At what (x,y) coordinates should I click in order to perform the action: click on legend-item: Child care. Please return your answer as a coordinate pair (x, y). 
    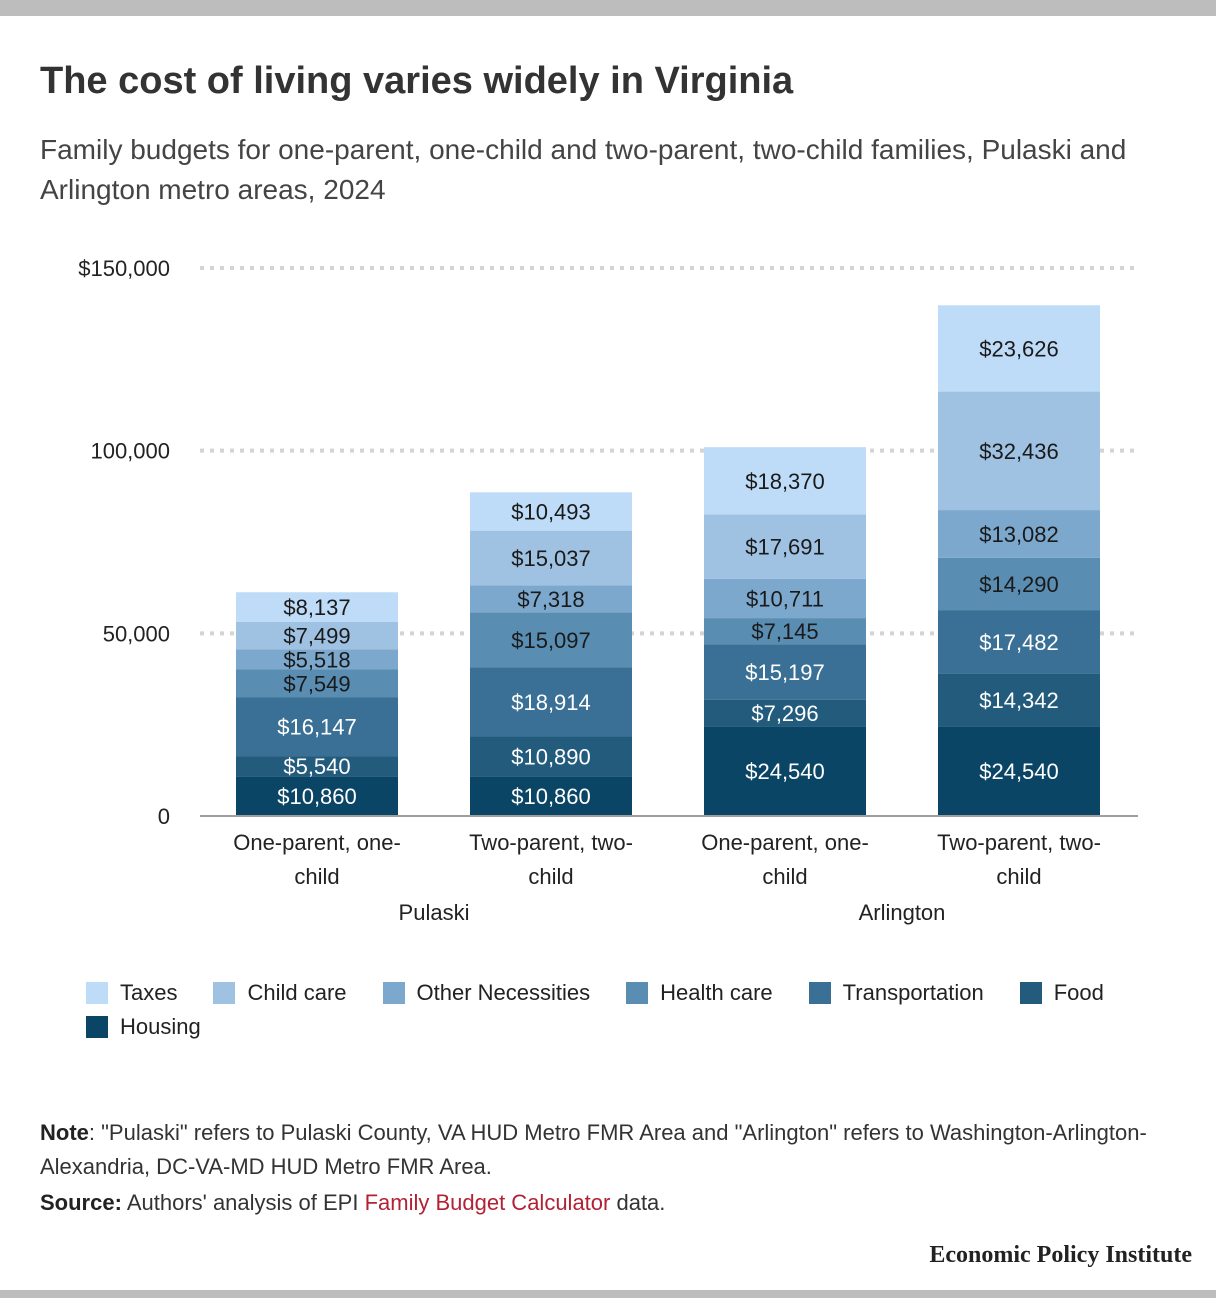
    Looking at the image, I should click on (280, 992).